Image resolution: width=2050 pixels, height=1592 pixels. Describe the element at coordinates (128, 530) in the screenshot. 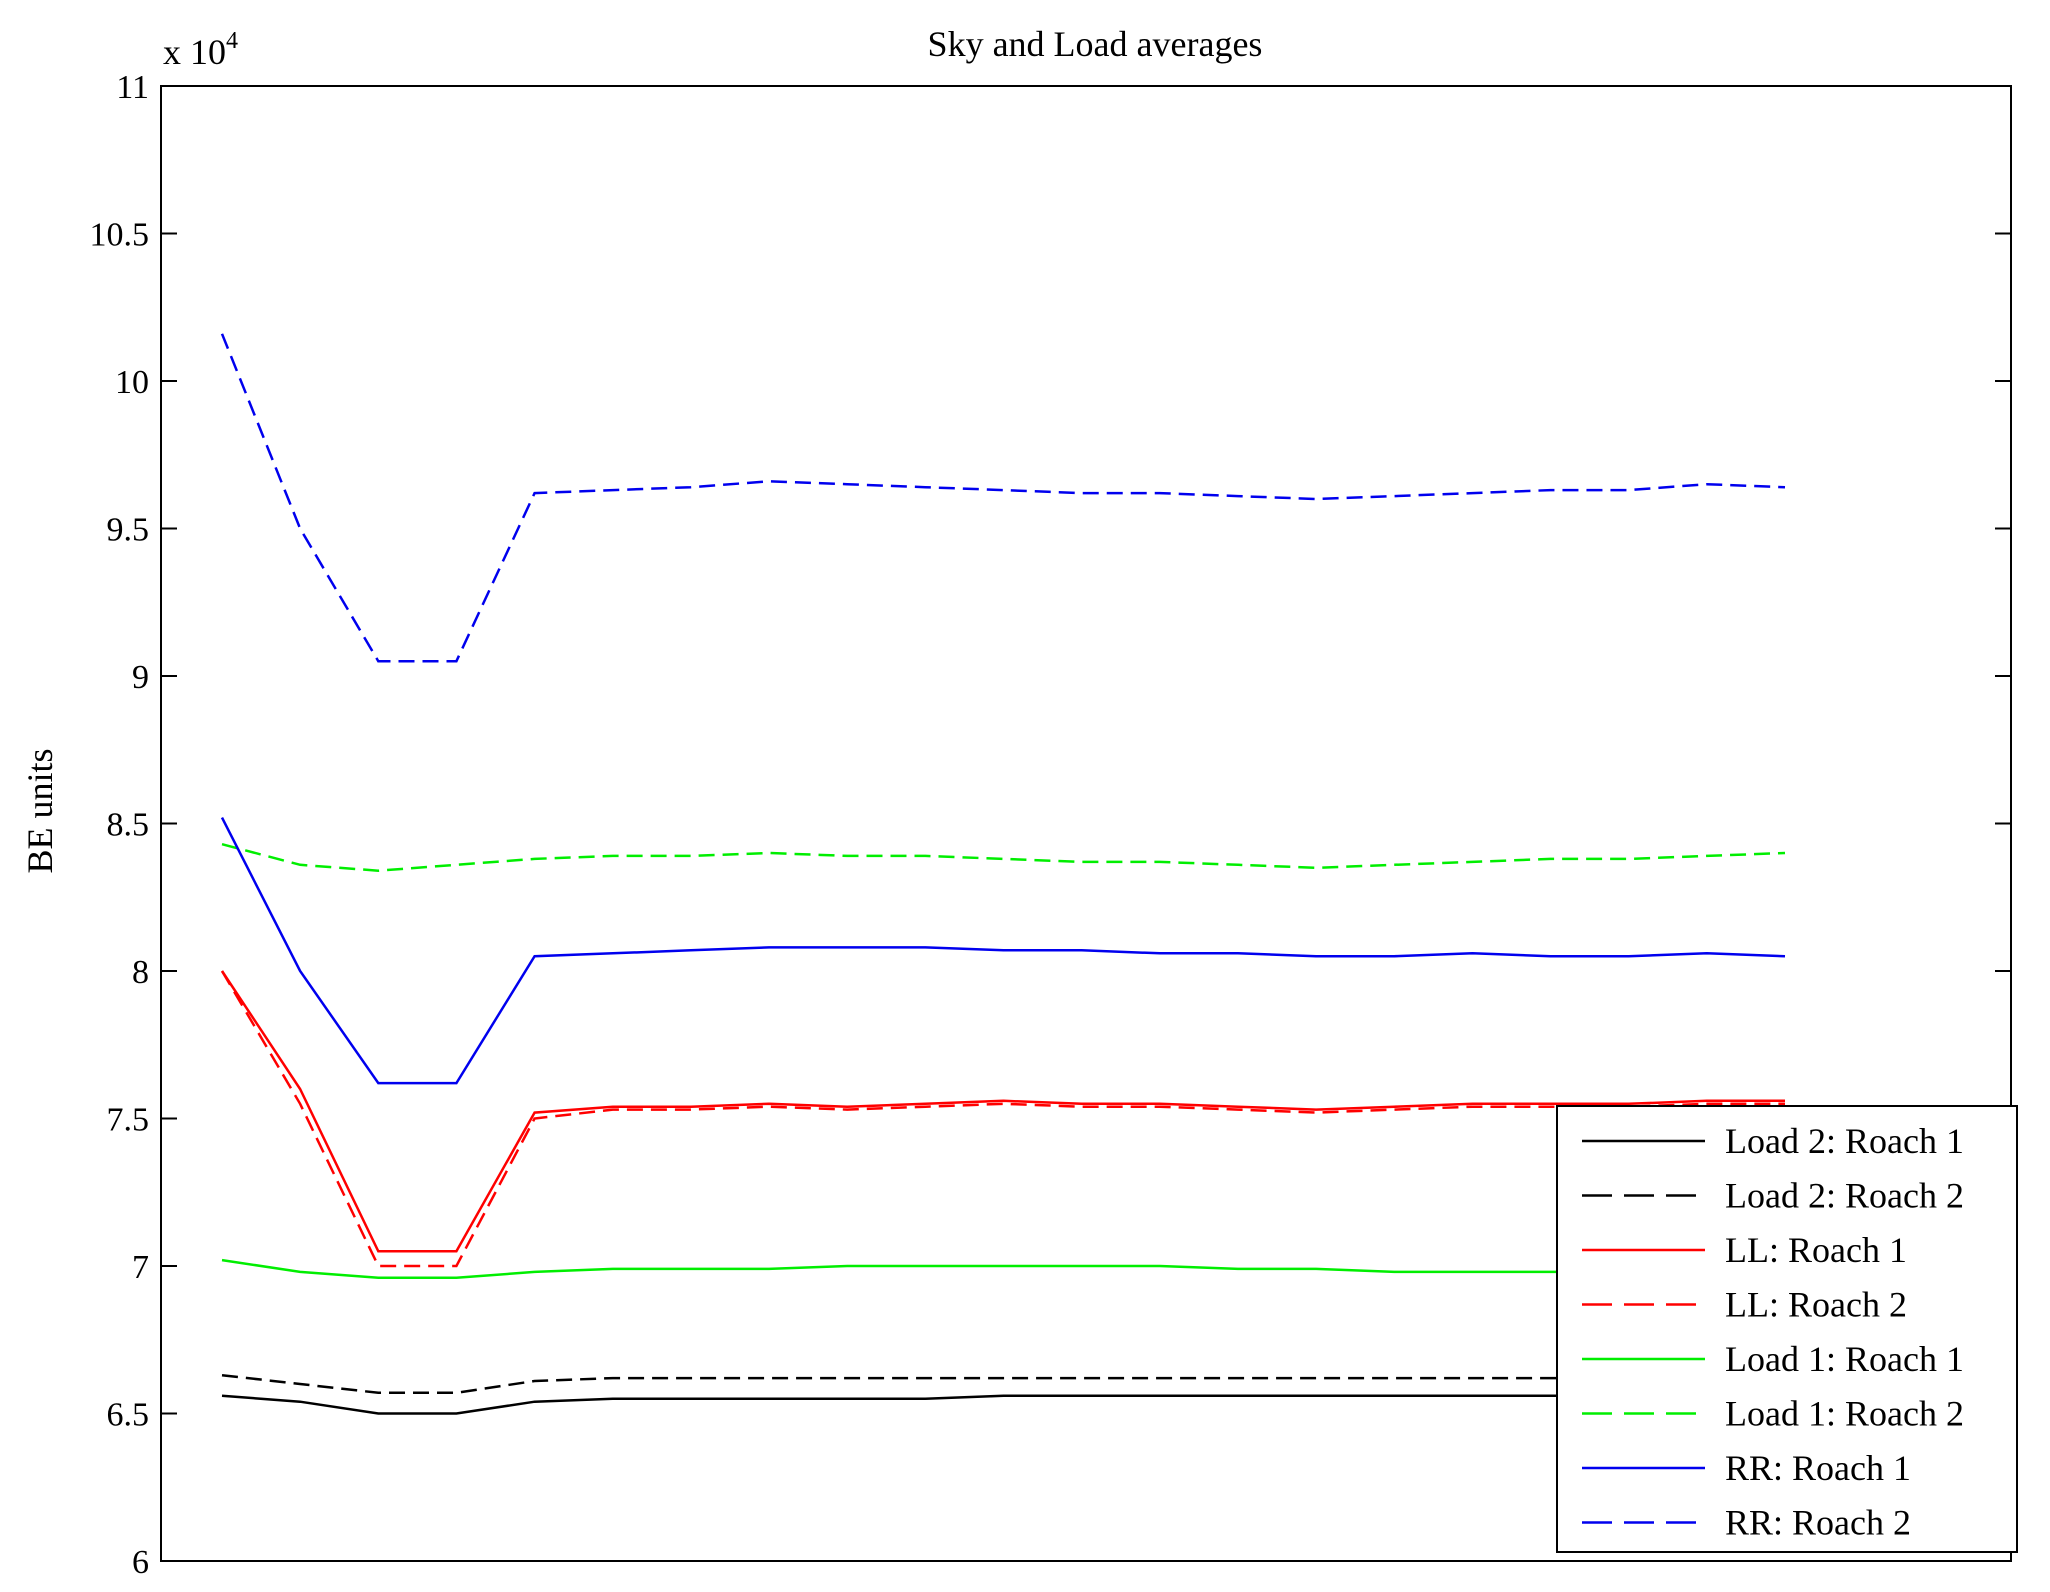

I see `y-tick-label: 9.5` at that location.